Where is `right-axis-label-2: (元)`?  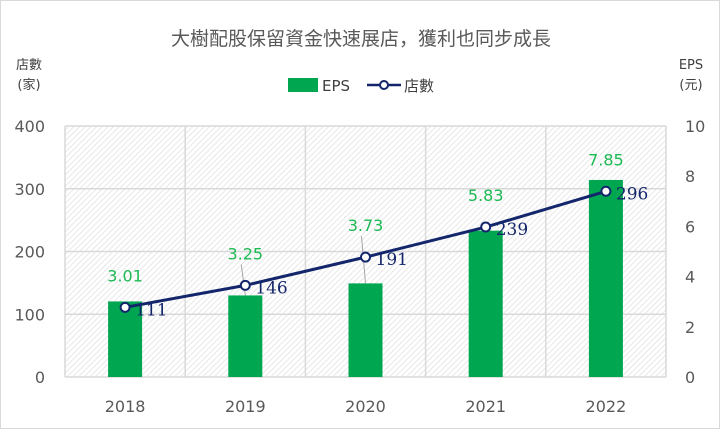 right-axis-label-2: (元) is located at coordinates (690, 85).